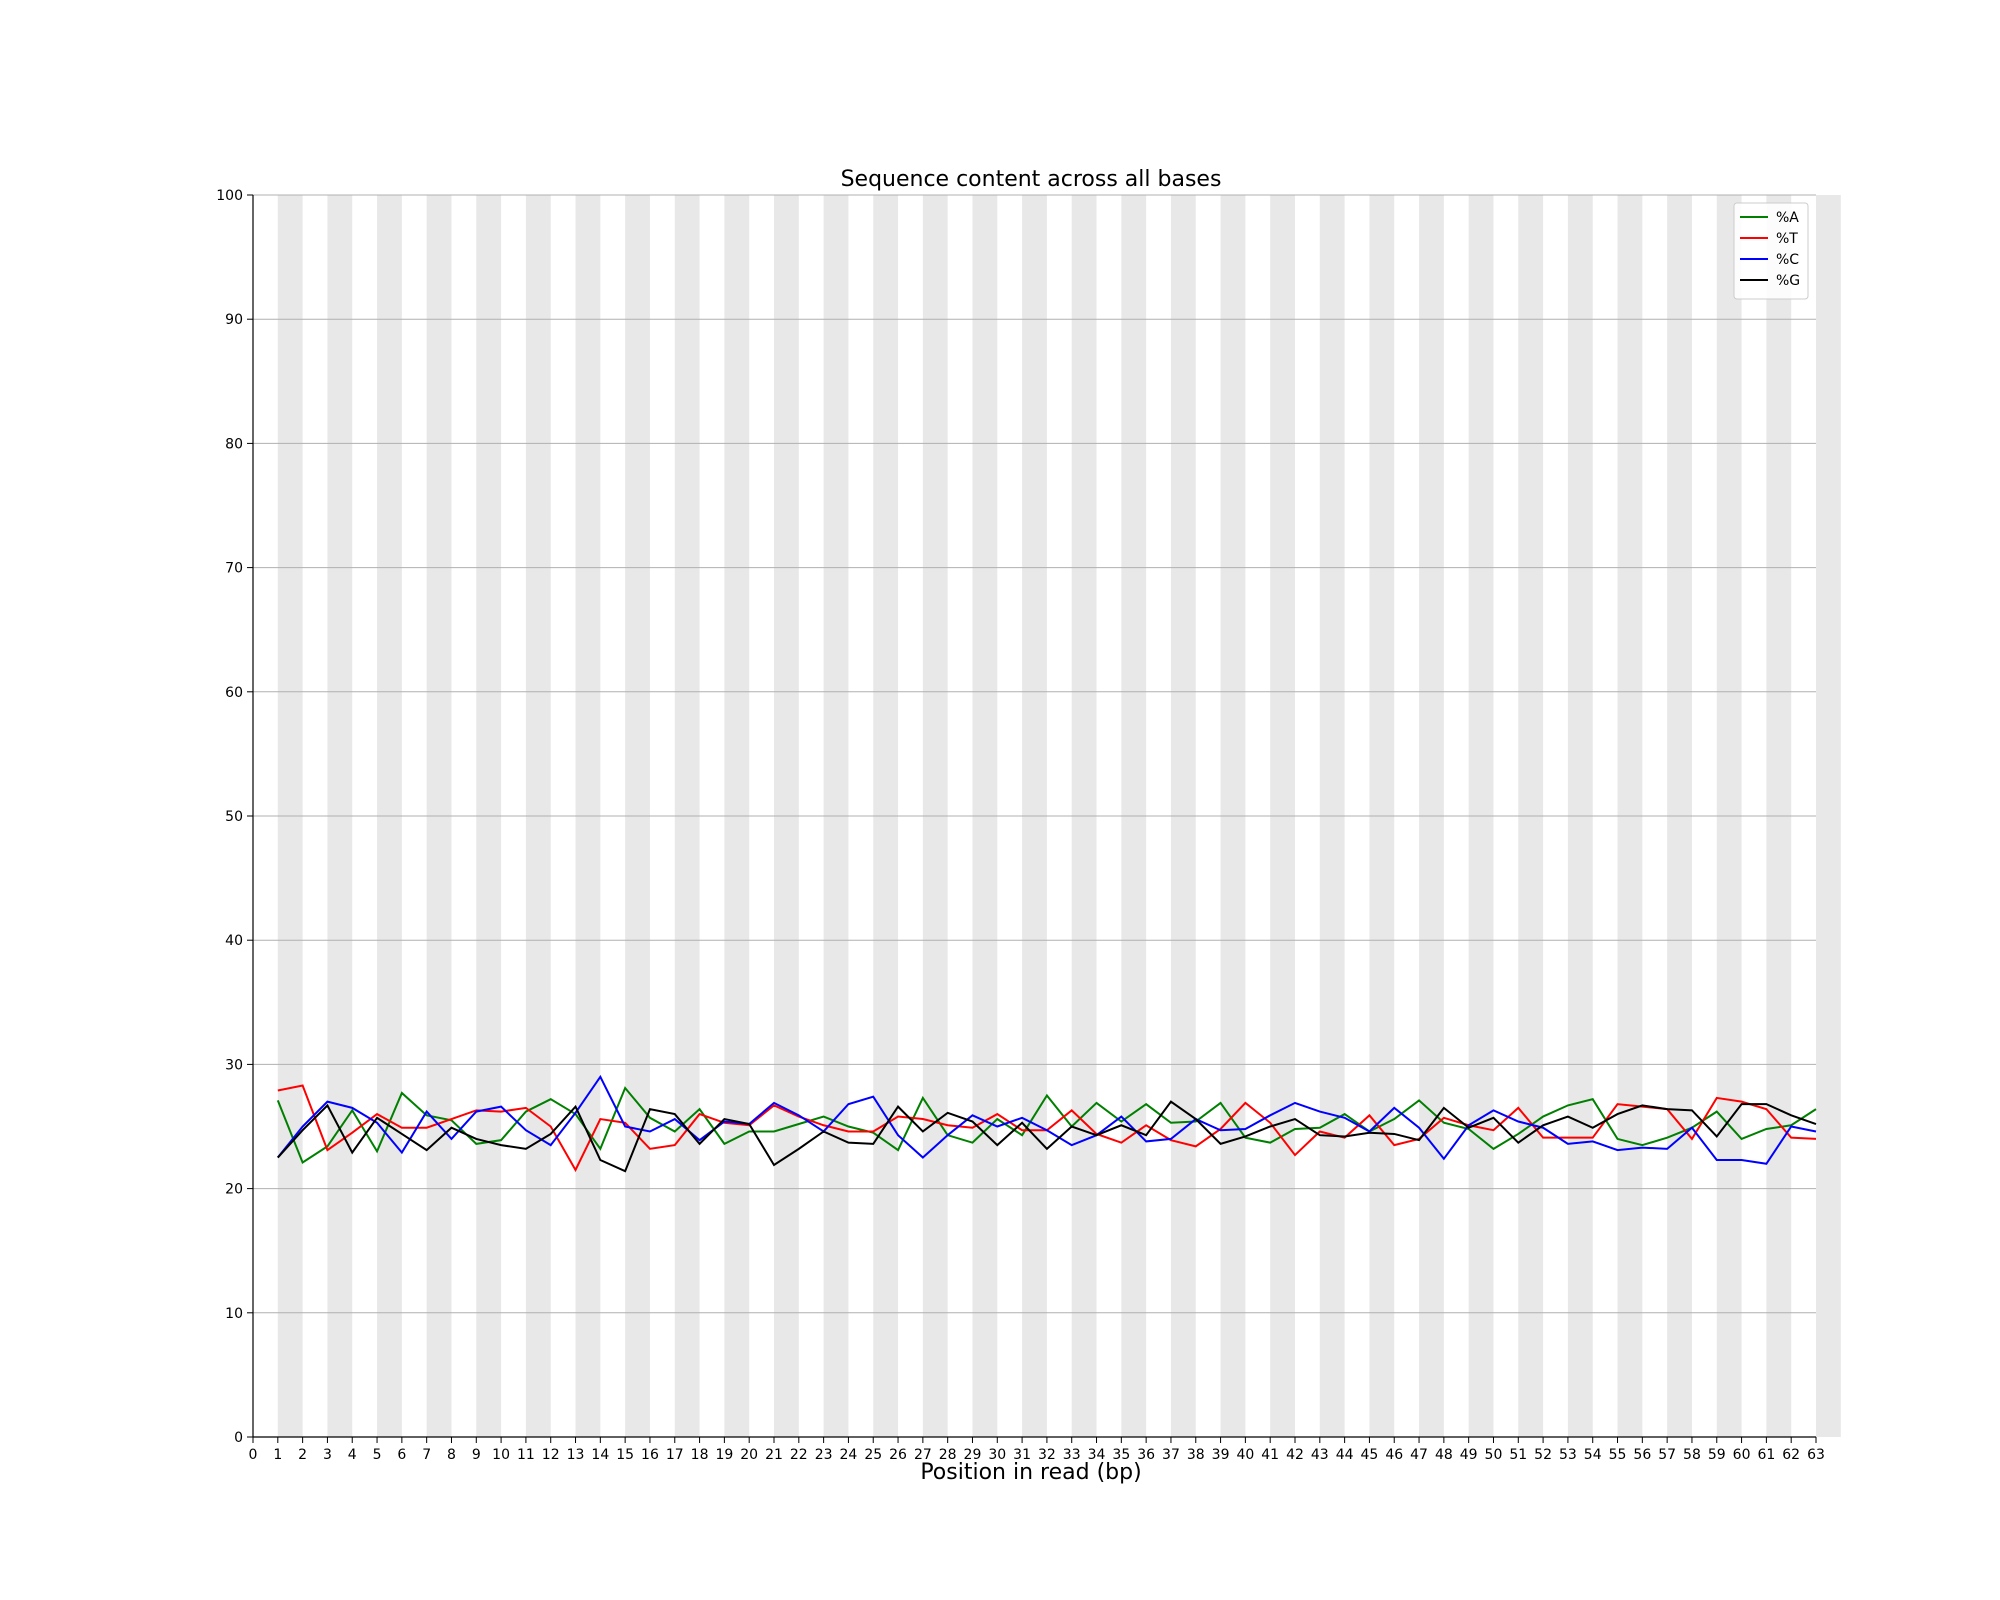 Image resolution: width=2000 pixels, height=1600 pixels. I want to click on y-tick-label-60: 60, so click(234, 693).